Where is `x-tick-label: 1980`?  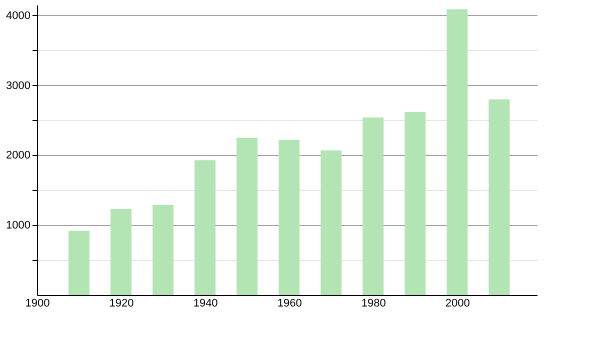 x-tick-label: 1980 is located at coordinates (373, 304).